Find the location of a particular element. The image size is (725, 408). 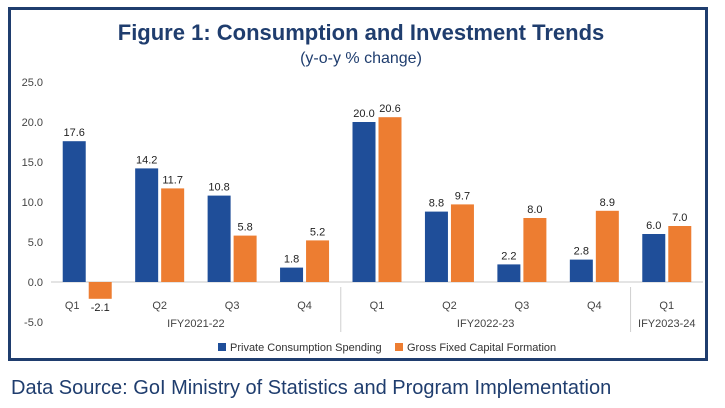

data-label-private-consumption: 6.0 is located at coordinates (653, 226).